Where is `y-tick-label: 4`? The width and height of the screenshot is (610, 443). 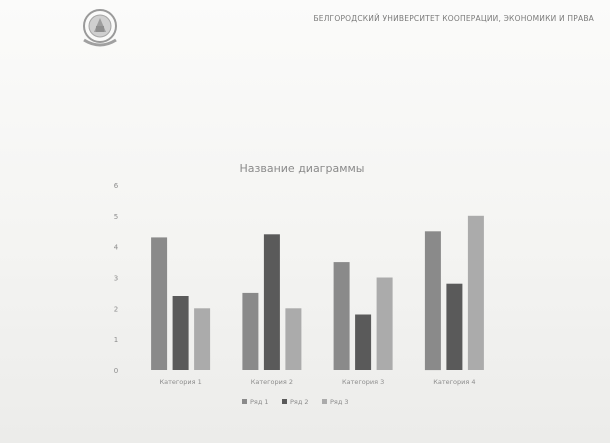 y-tick-label: 4 is located at coordinates (116, 248).